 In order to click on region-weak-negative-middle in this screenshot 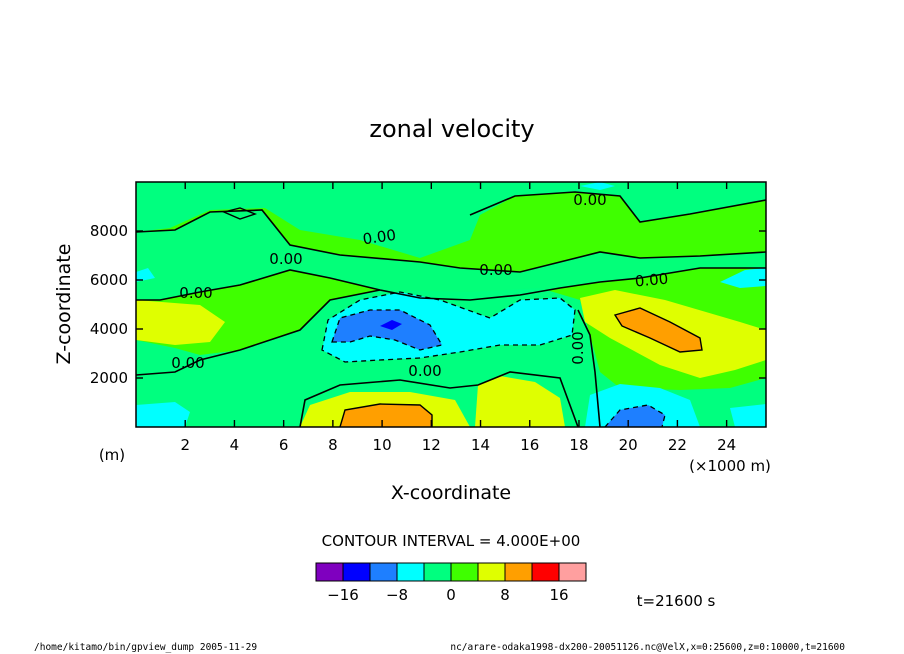, I will do `click(451, 255)`.